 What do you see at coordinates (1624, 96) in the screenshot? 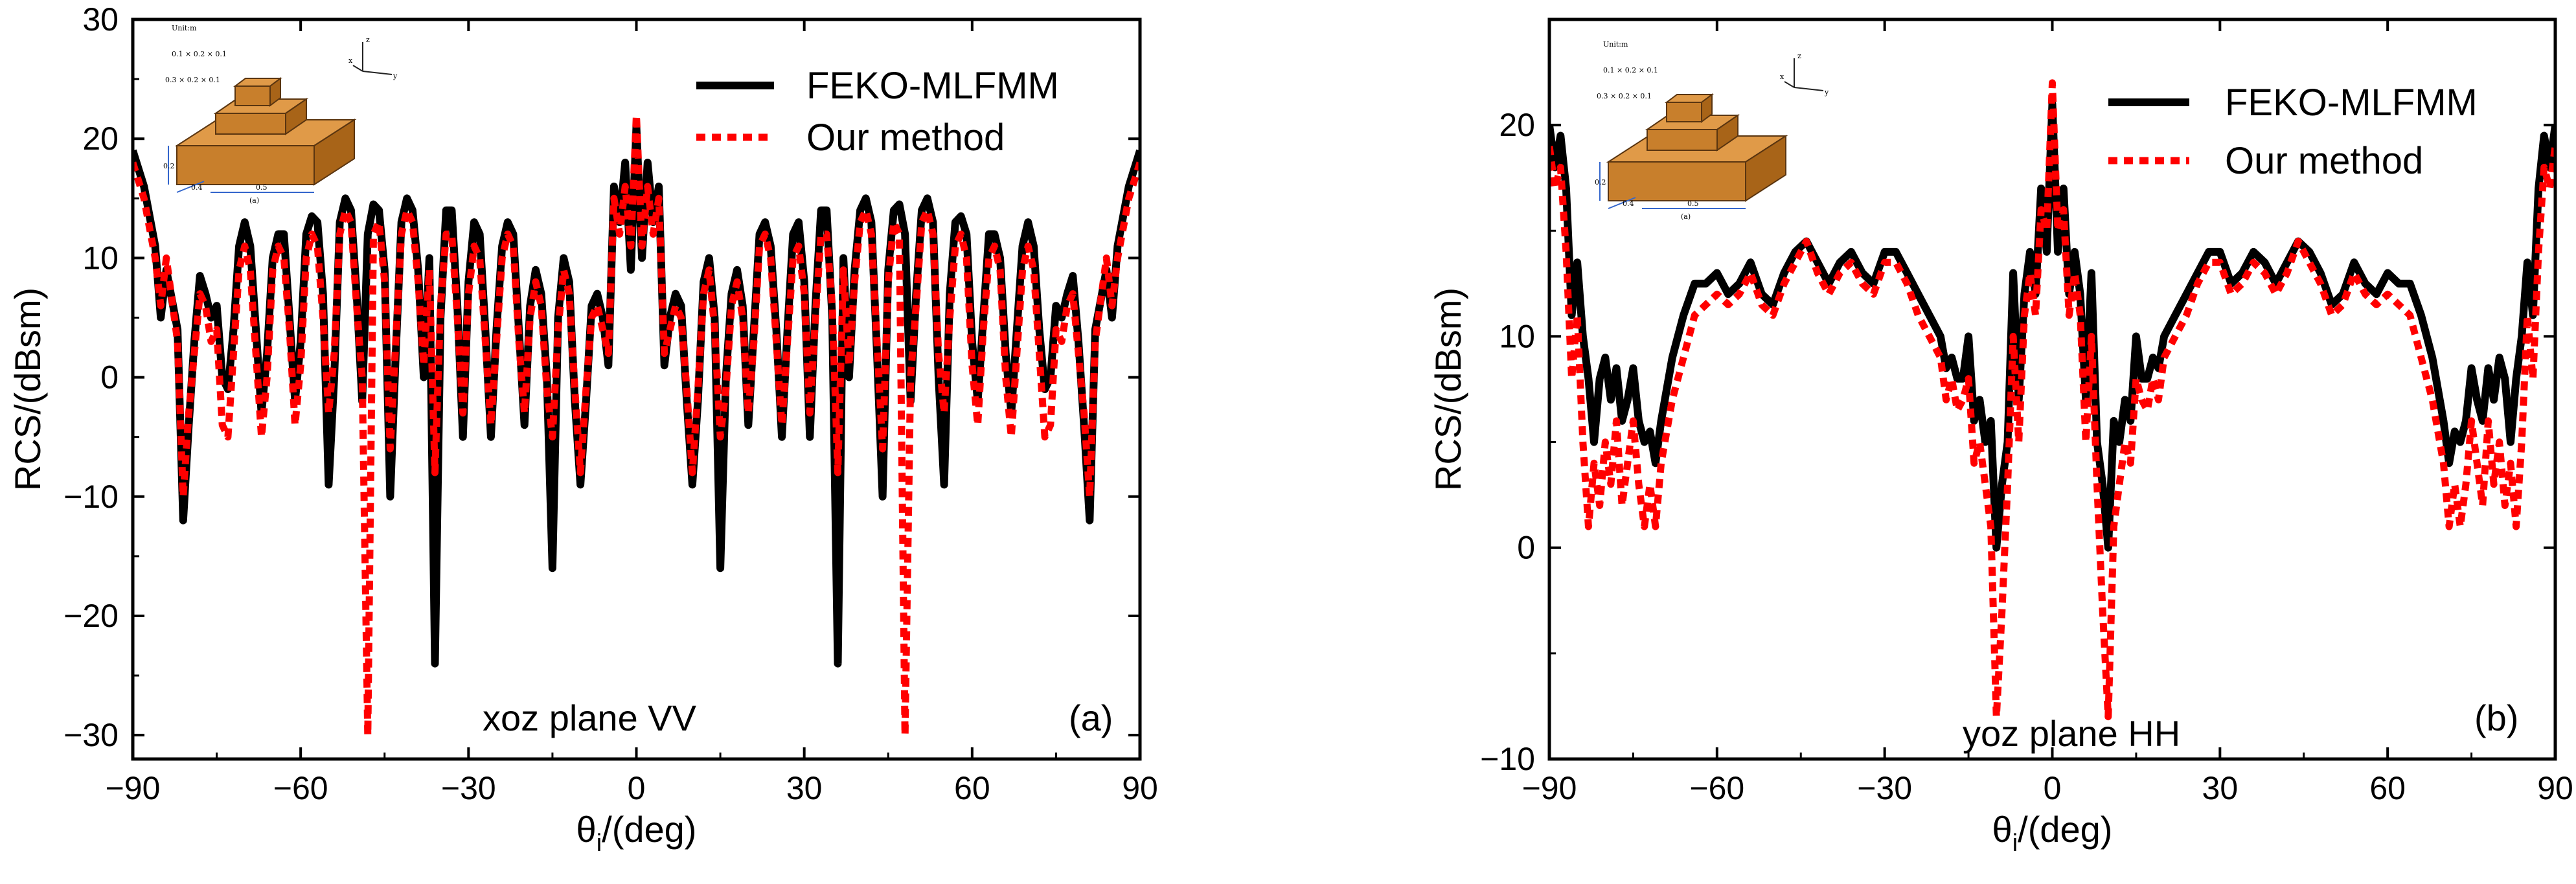
I see `inset-dims-mid-b: 0.3 × 0.2 × 0.1` at bounding box center [1624, 96].